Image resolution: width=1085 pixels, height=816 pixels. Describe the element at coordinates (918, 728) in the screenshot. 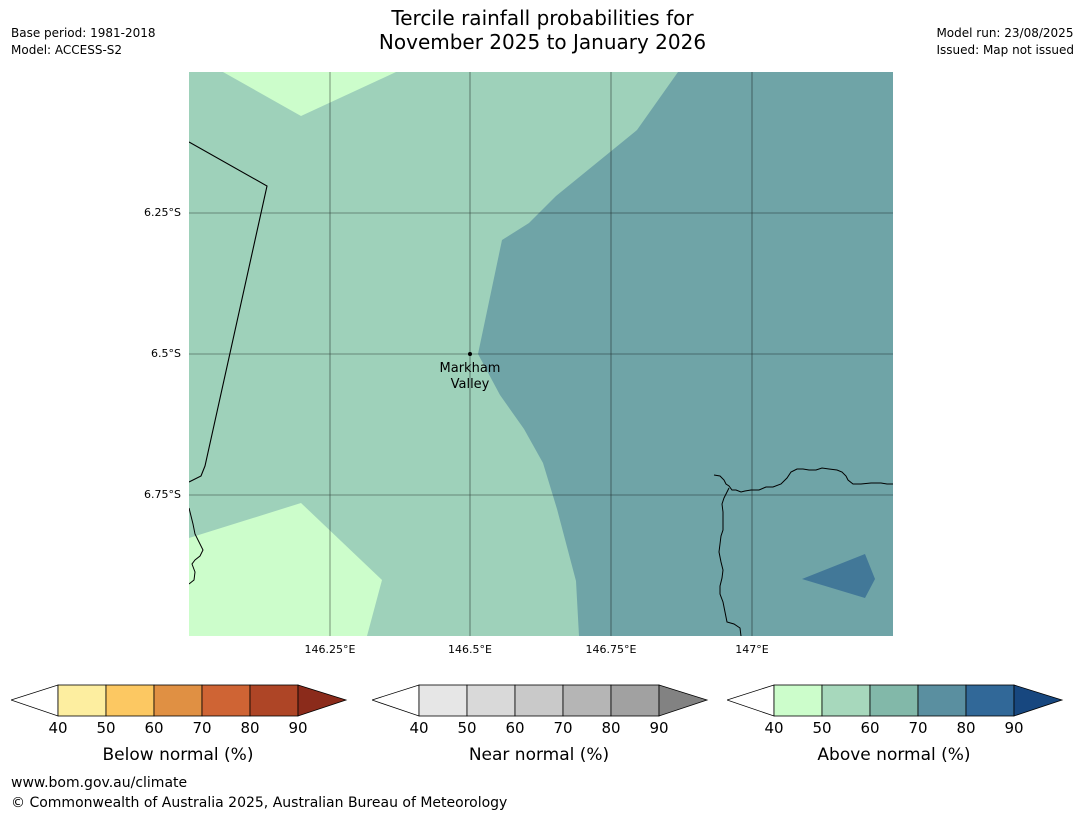

I see `colorbar-above-tick: 70` at that location.